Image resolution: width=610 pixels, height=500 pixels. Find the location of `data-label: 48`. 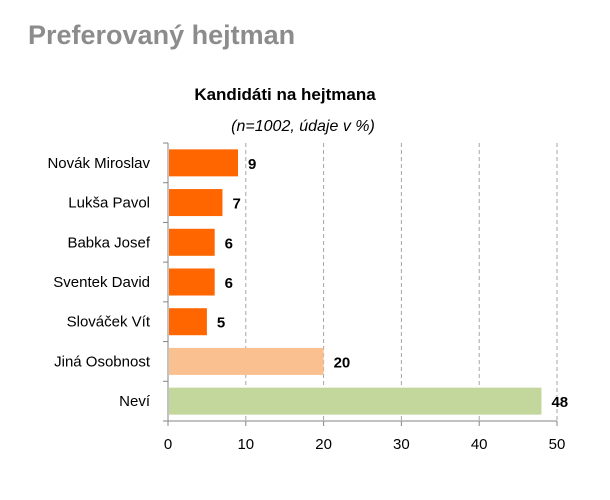

data-label: 48 is located at coordinates (559, 402).